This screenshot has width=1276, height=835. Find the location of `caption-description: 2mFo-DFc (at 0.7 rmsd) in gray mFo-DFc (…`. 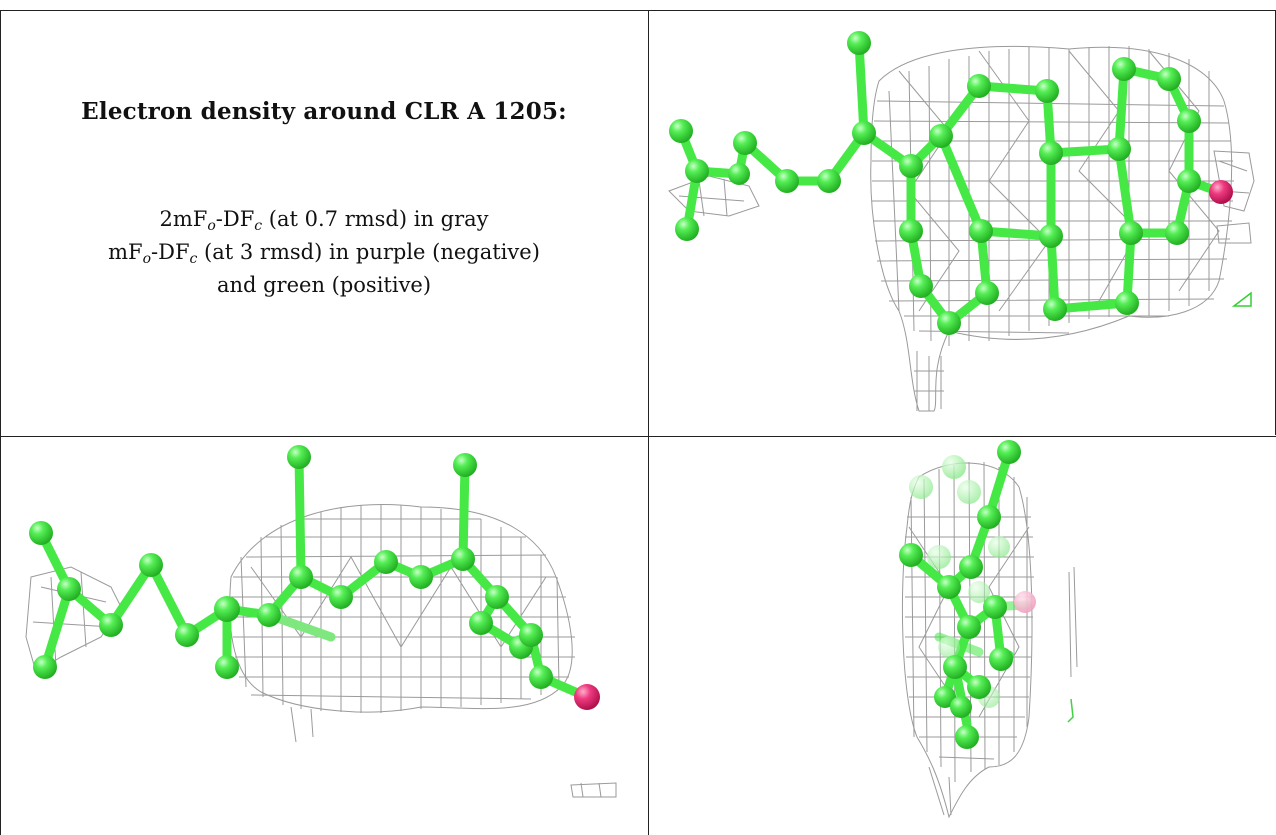

caption-description: 2mFo-DFc (at 0.7 rmsd) in gray mFo-DFc (… is located at coordinates (324, 252).